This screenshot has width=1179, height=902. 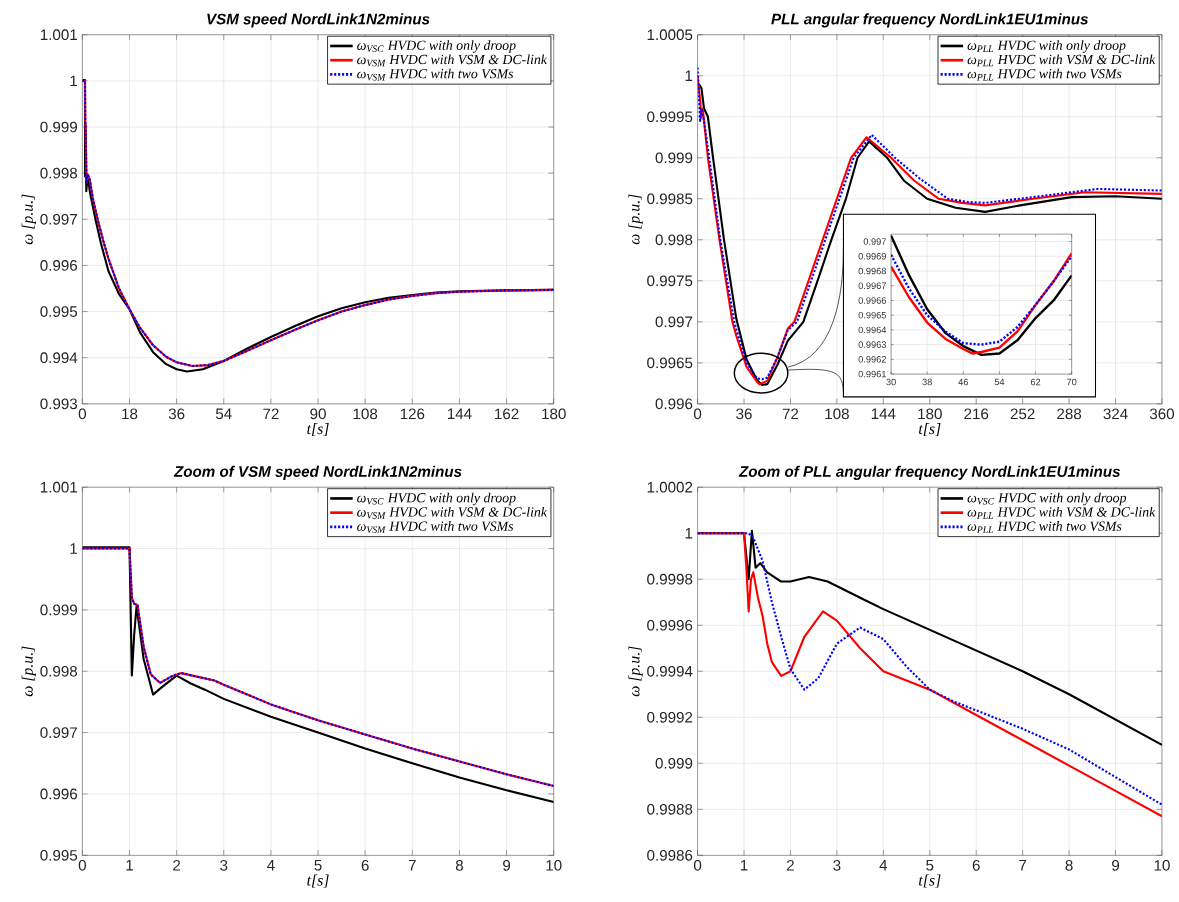 I want to click on y-tick-label: 0.9992, so click(x=670, y=717).